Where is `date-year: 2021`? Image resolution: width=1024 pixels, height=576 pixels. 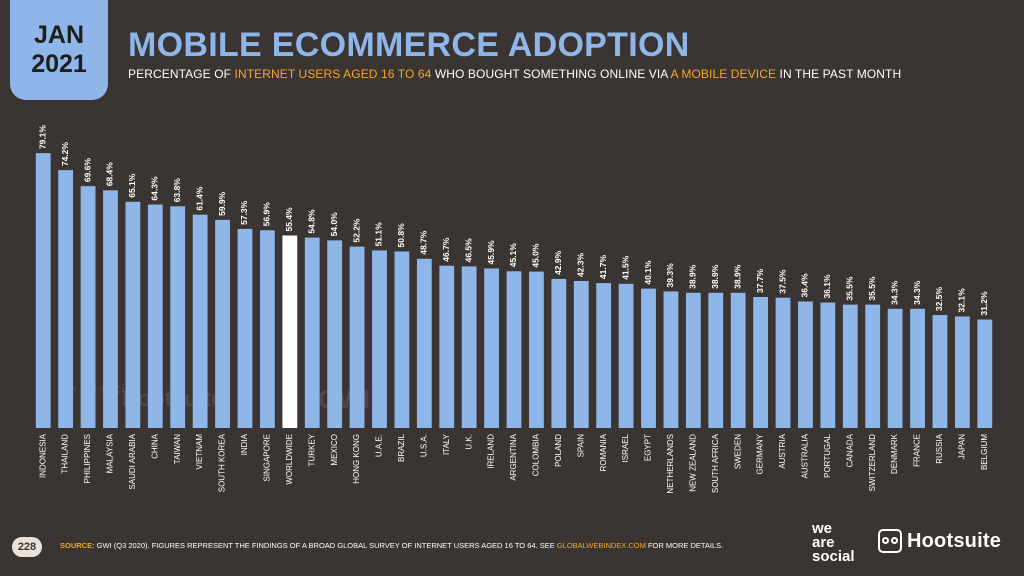 date-year: 2021 is located at coordinates (59, 64).